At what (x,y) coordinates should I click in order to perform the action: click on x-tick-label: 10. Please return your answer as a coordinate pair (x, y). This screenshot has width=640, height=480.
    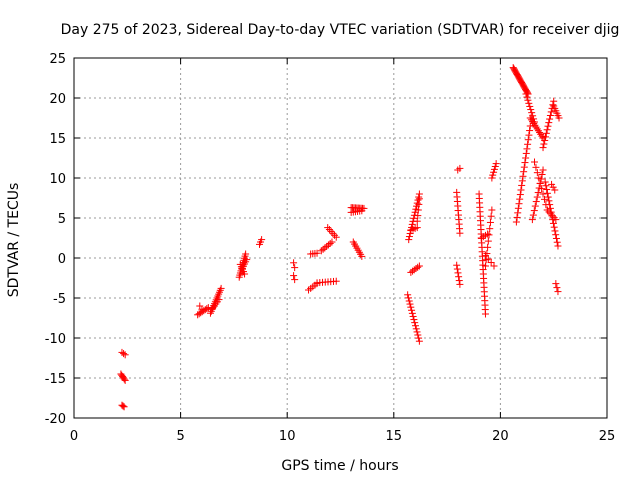
    Looking at the image, I should click on (287, 436).